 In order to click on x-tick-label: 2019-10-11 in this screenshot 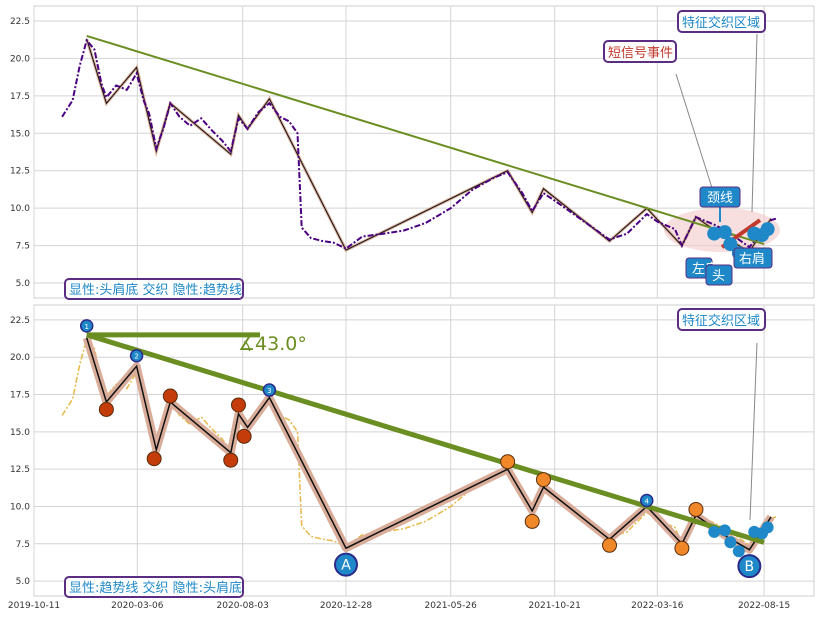, I will do `click(34, 606)`.